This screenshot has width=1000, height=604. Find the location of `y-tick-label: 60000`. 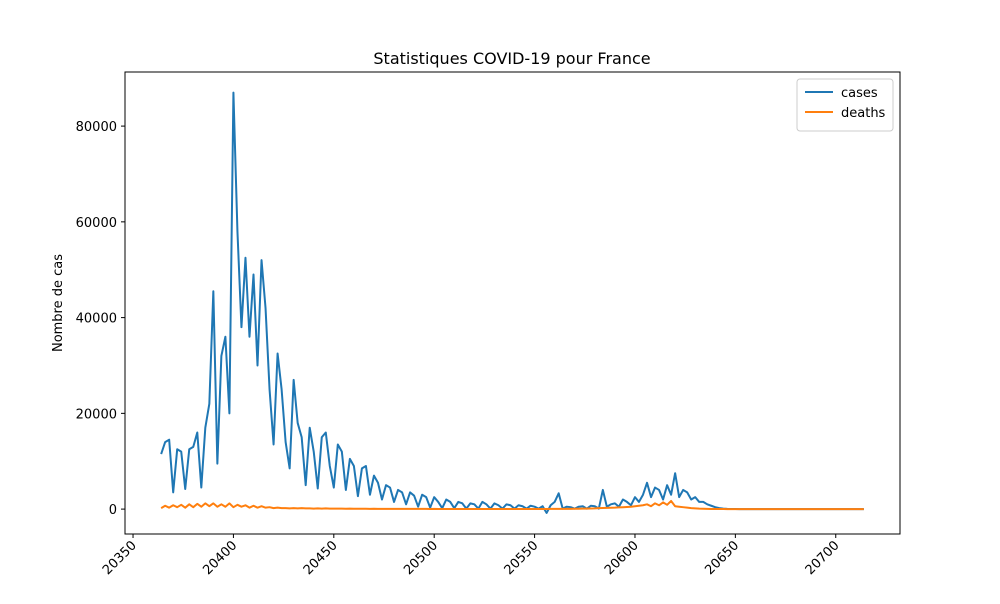

y-tick-label: 60000 is located at coordinates (96, 223).